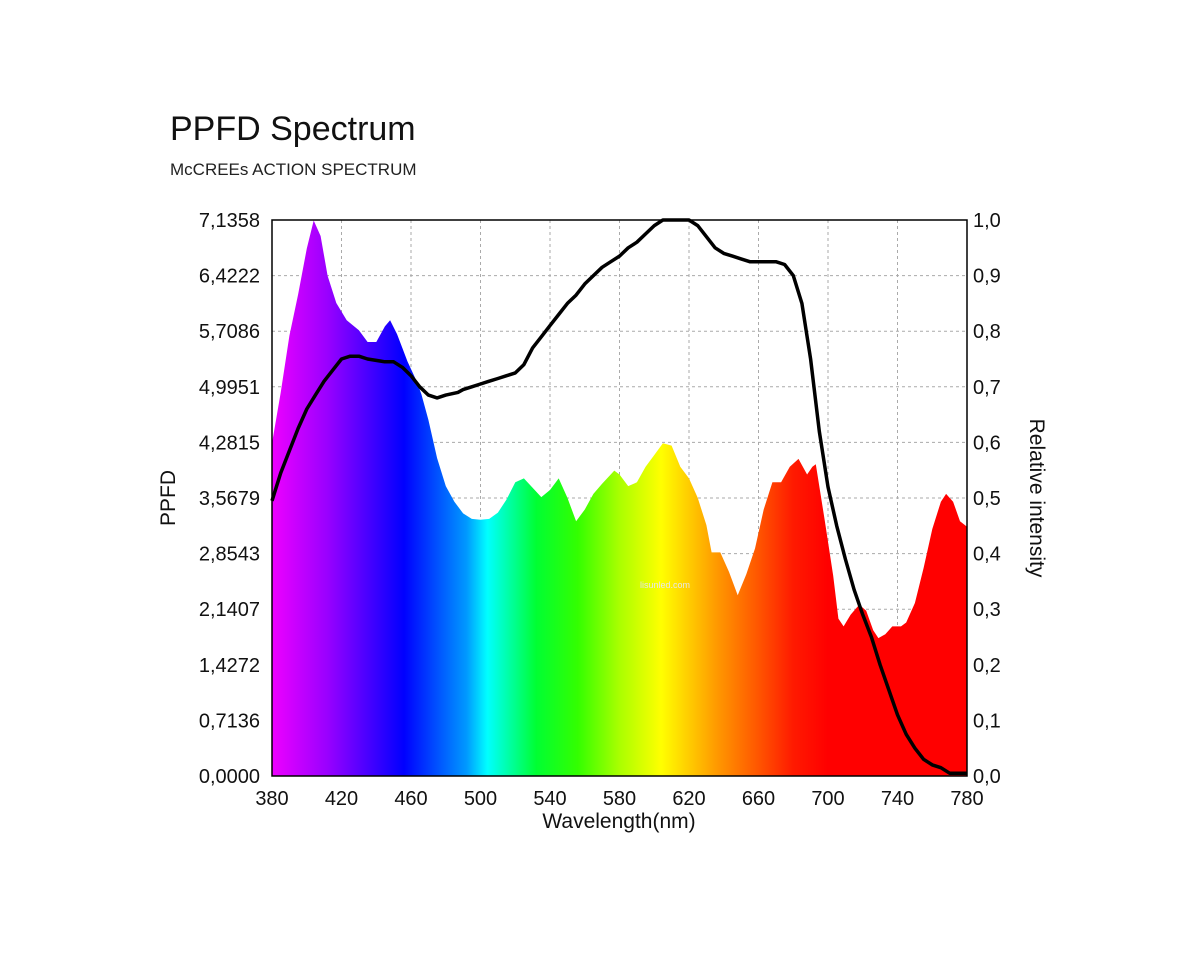 Image resolution: width=1200 pixels, height=960 pixels. Describe the element at coordinates (987, 666) in the screenshot. I see `y2-tick-label: 0,2` at that location.